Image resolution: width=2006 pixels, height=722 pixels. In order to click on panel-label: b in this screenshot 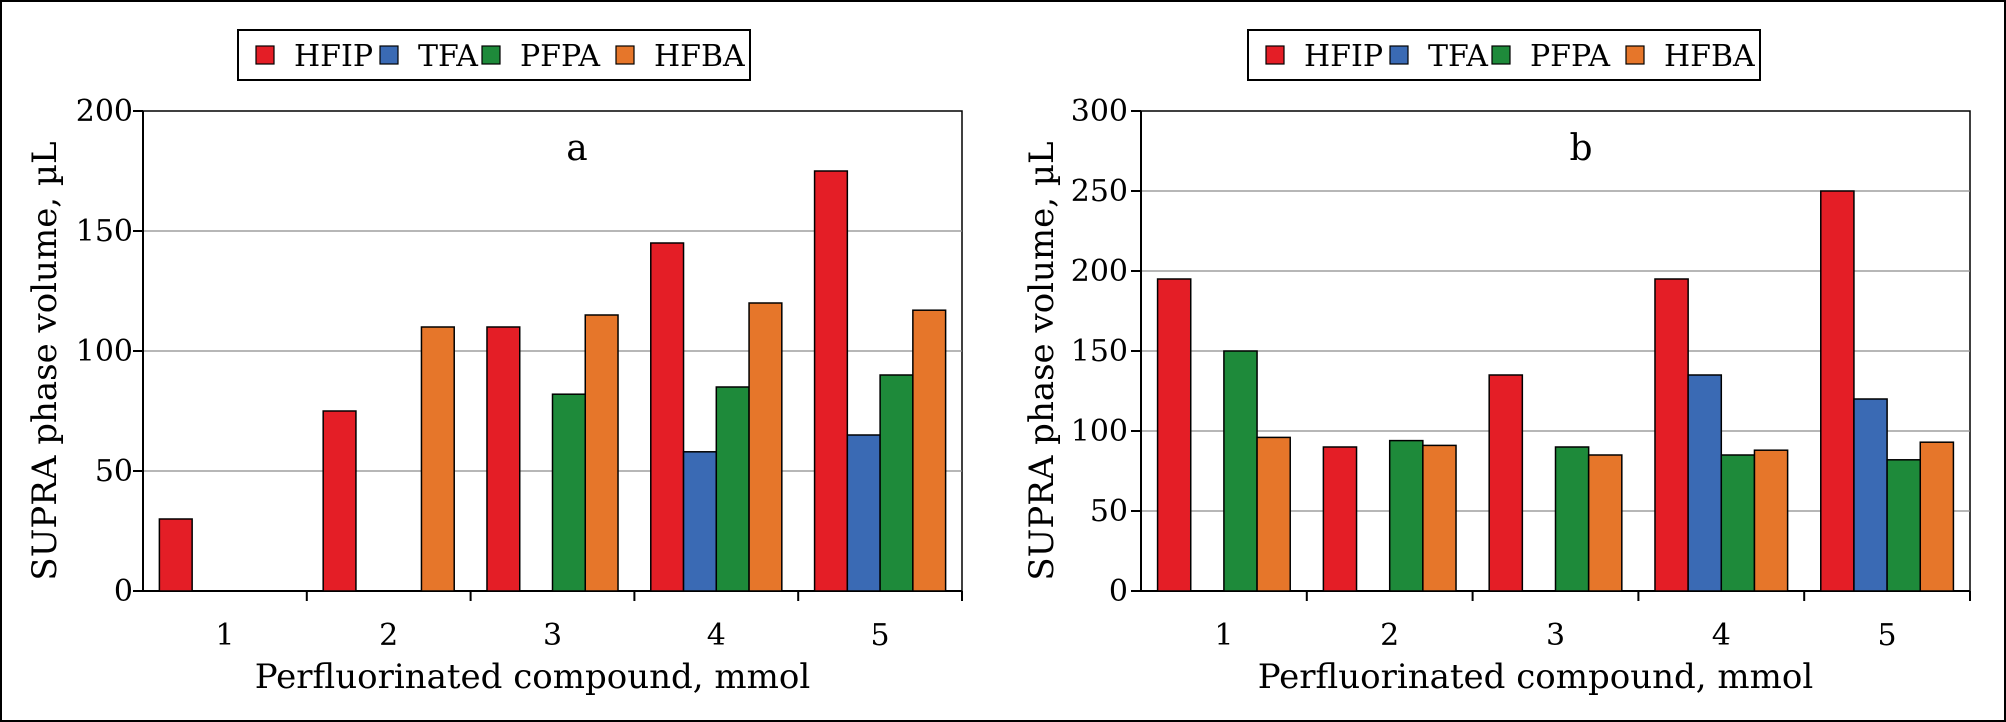, I will do `click(1580, 148)`.